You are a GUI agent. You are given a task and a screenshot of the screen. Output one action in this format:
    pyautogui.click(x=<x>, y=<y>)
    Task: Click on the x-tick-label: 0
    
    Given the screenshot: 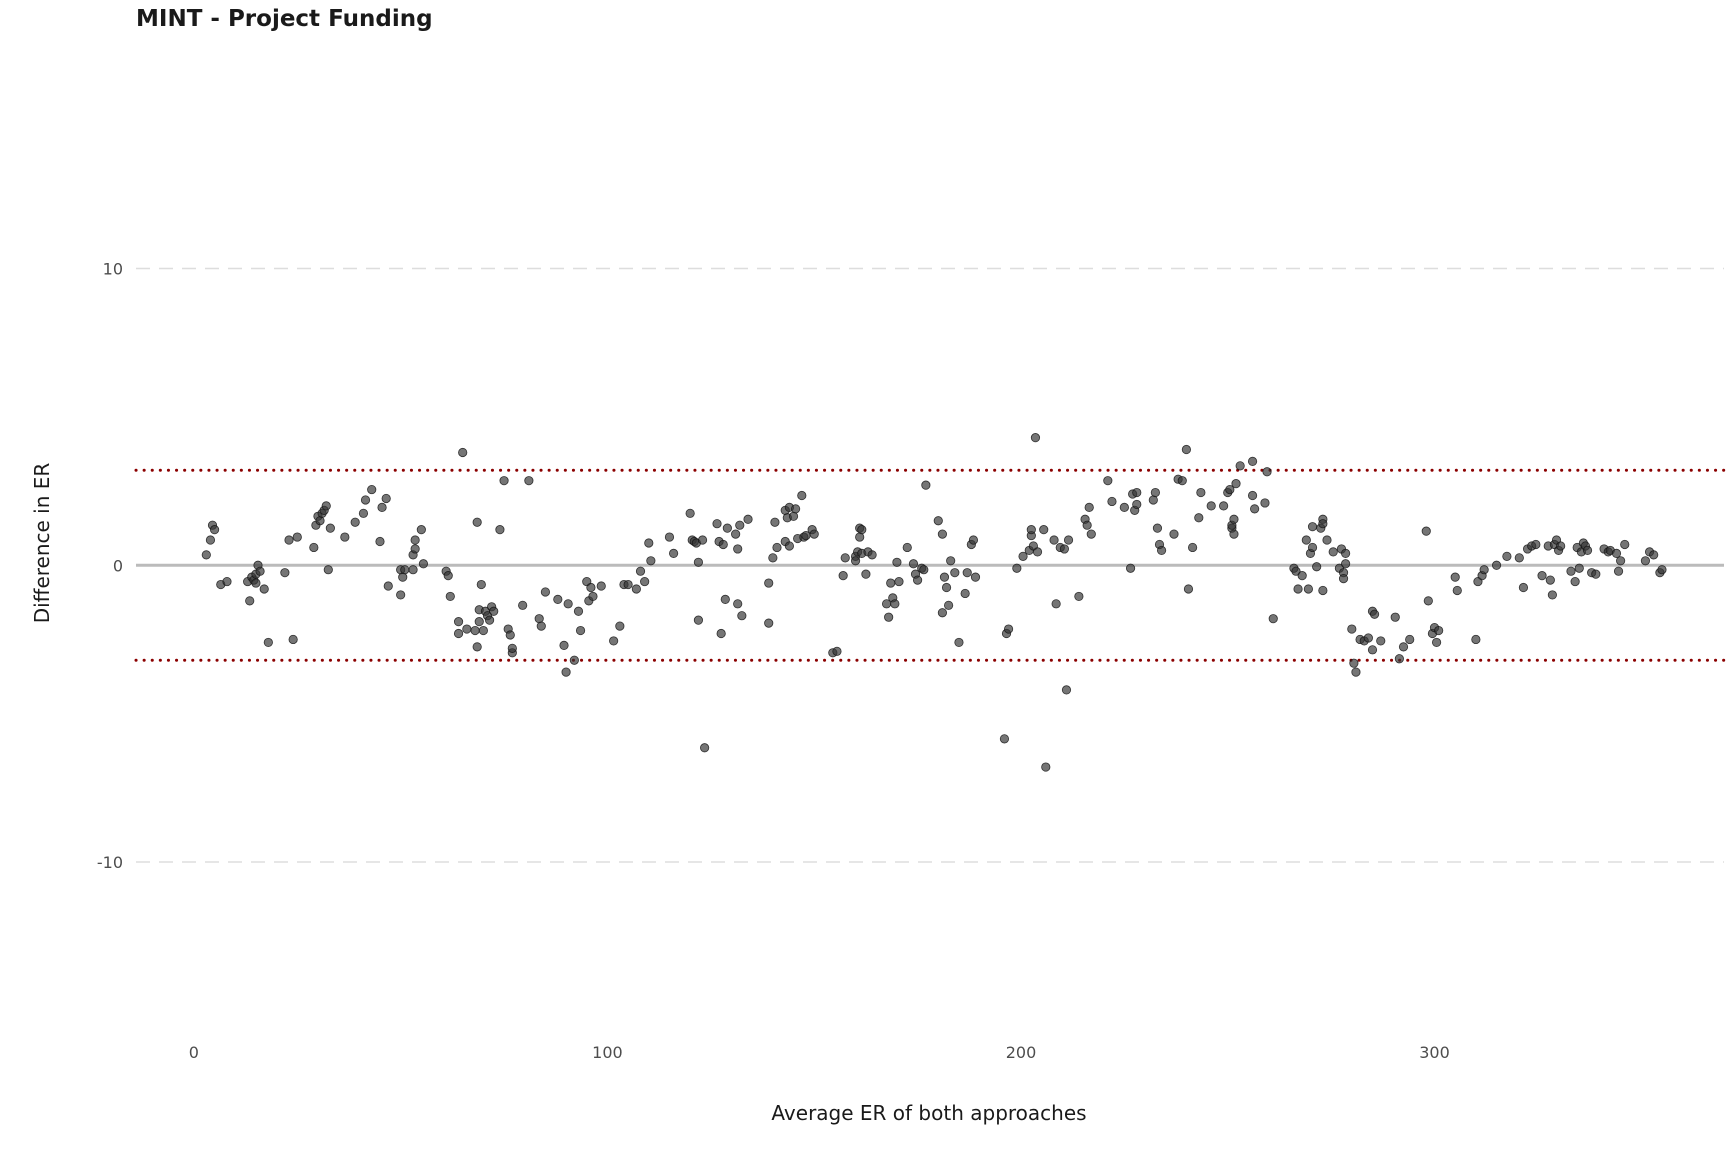 What is the action you would take?
    pyautogui.click(x=194, y=1052)
    